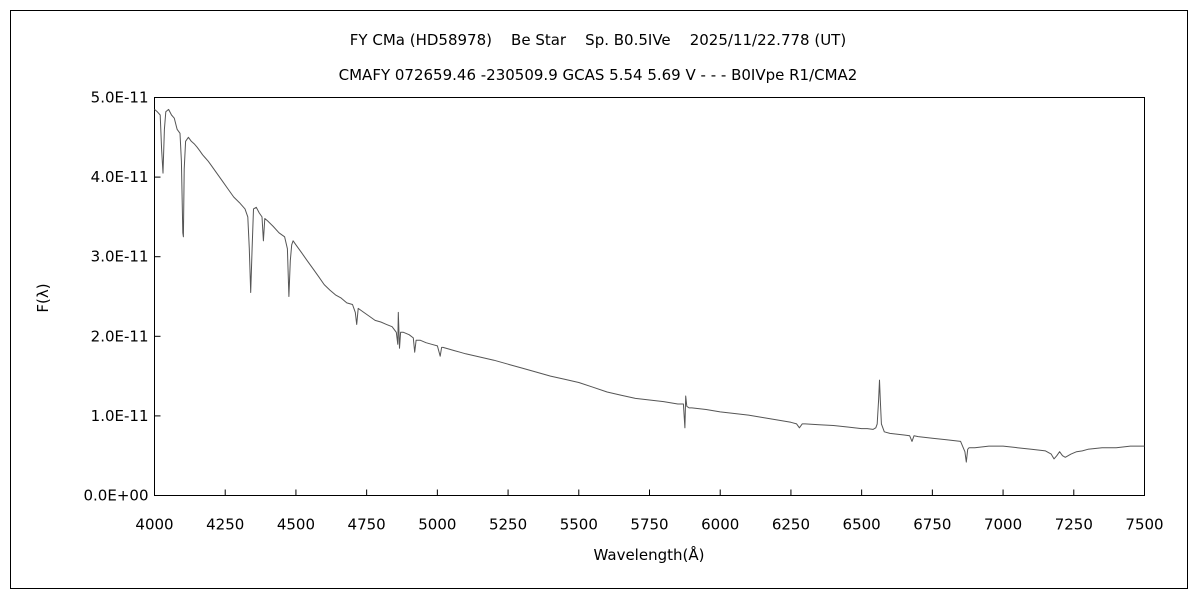 The image size is (1200, 600). I want to click on x-tick-label: 6250, so click(791, 525).